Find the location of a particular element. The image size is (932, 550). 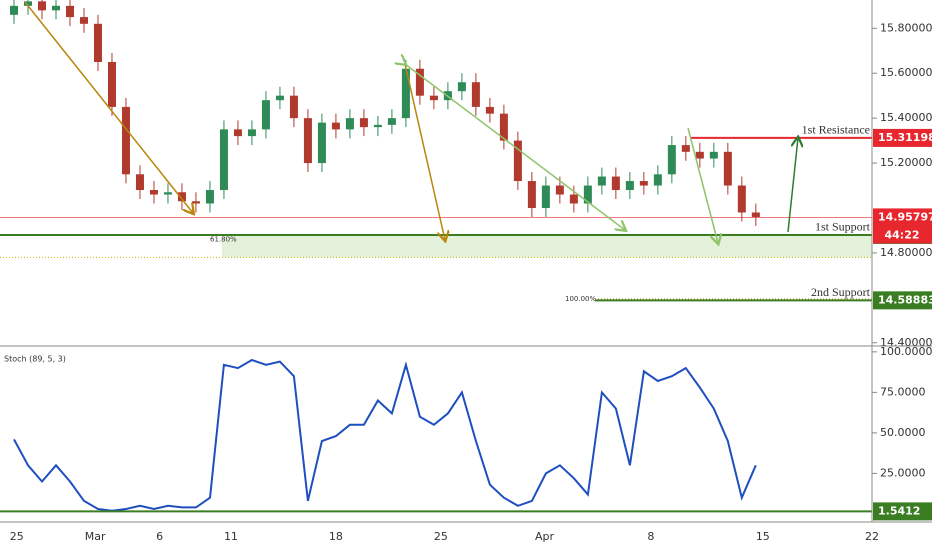

fib-label: 61.80% is located at coordinates (223, 239).